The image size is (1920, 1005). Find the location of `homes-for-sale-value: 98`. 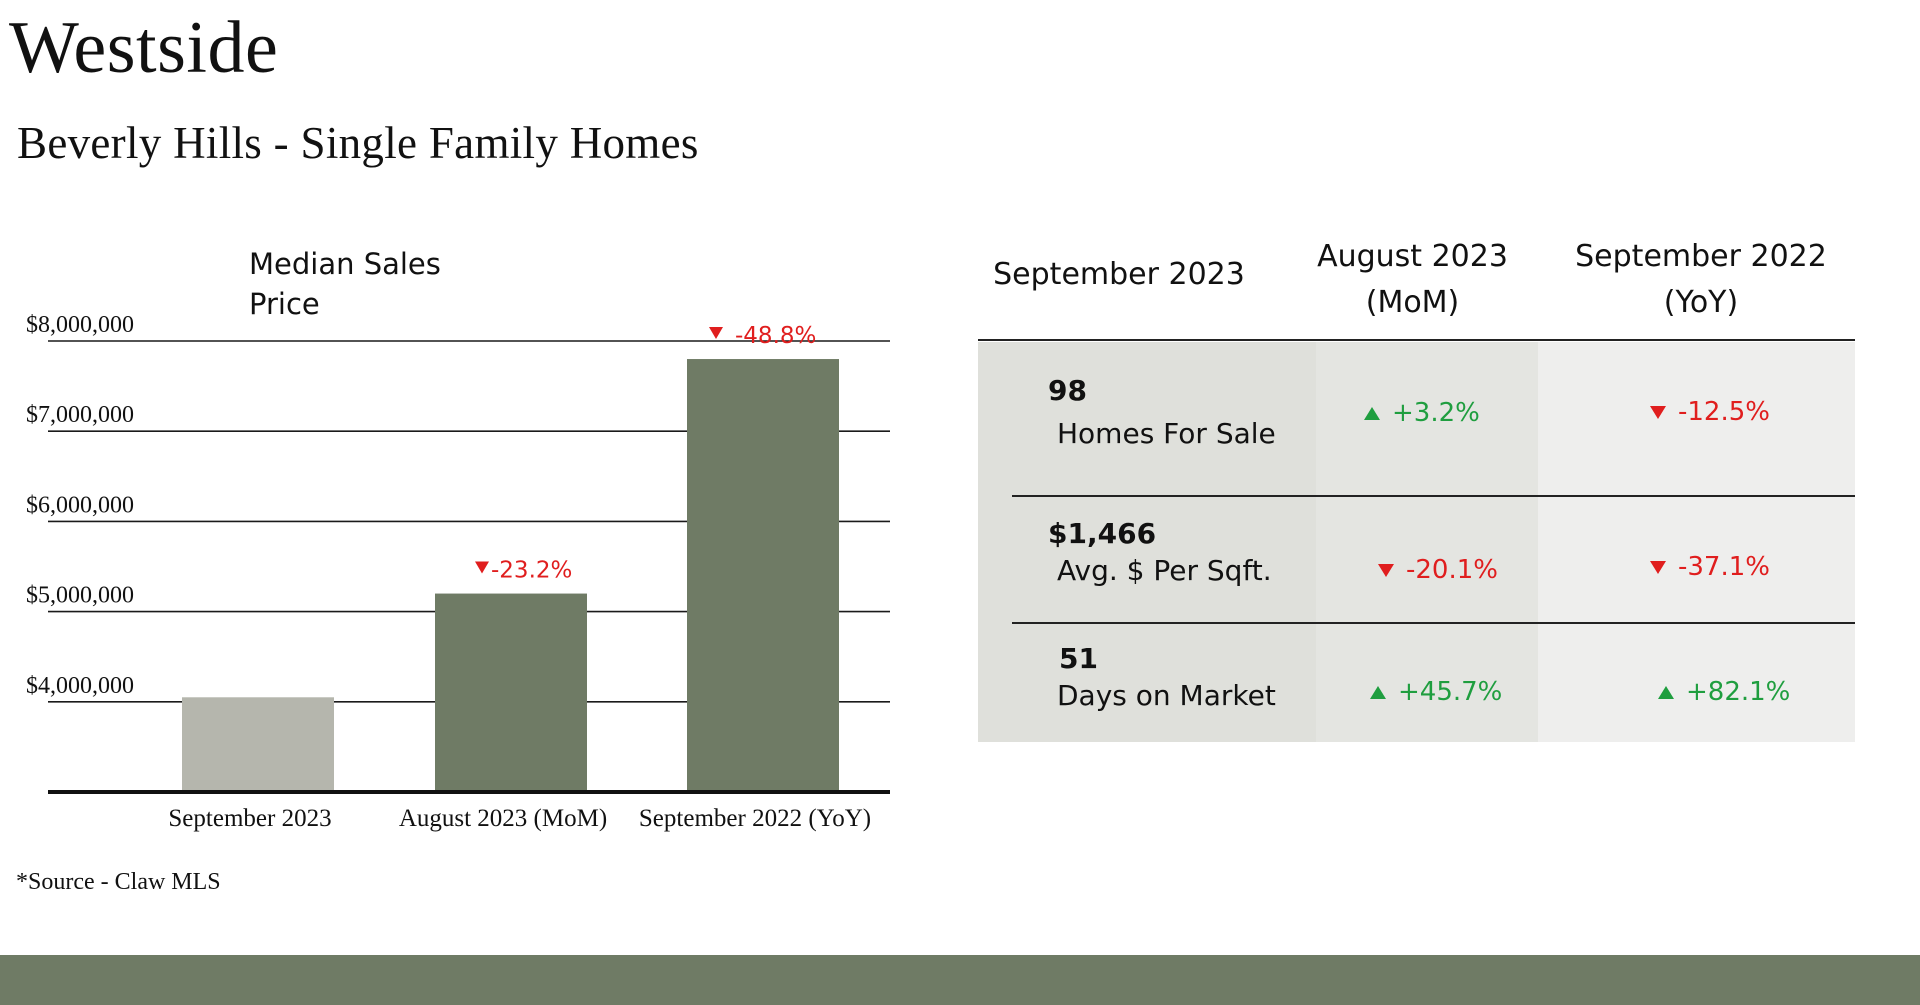

homes-for-sale-value: 98 is located at coordinates (1067, 390).